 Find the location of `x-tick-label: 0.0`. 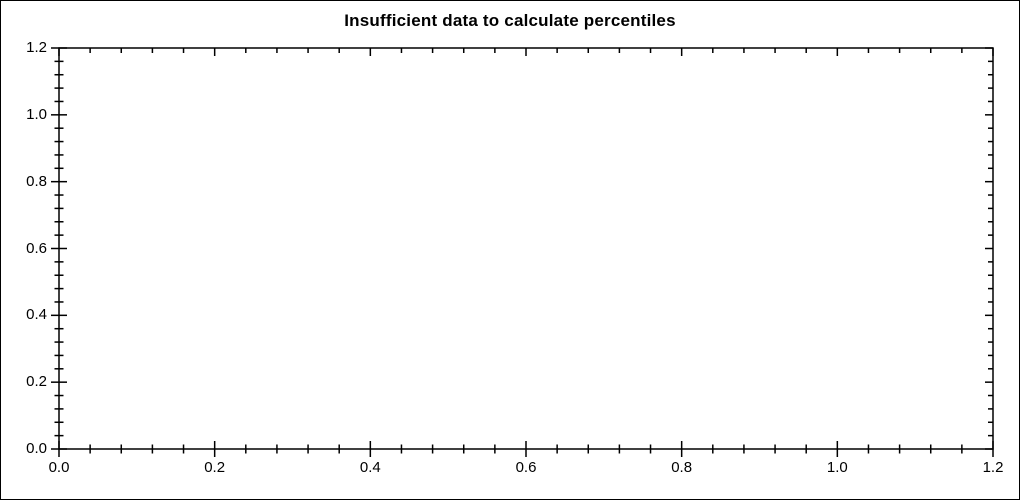

x-tick-label: 0.0 is located at coordinates (59, 467).